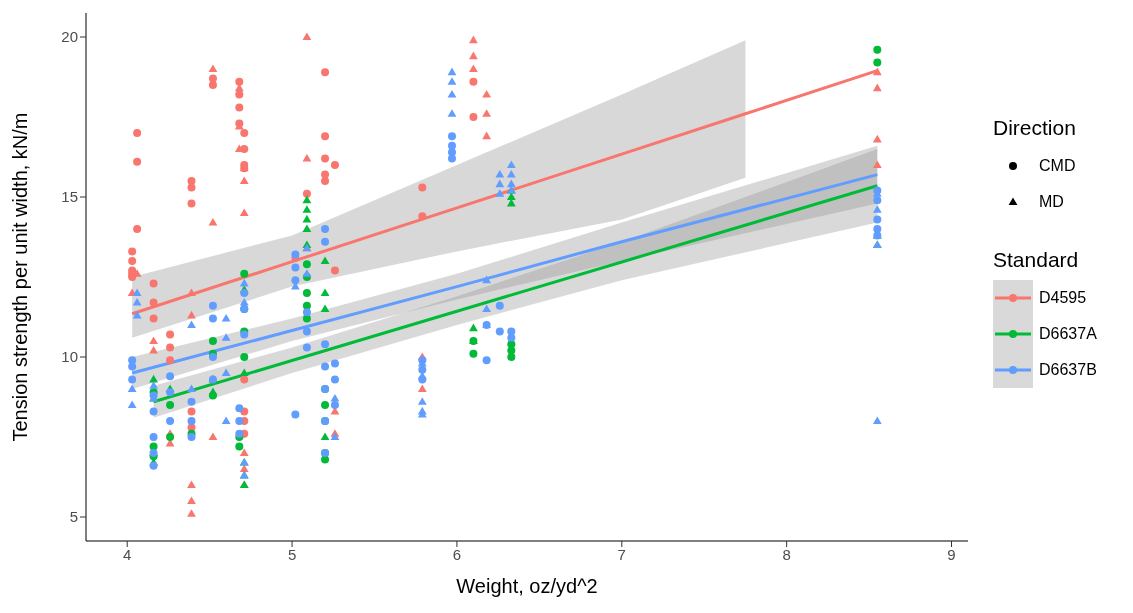 The width and height of the screenshot is (1133, 613). What do you see at coordinates (1063, 298) in the screenshot?
I see `legend-label: D4595` at bounding box center [1063, 298].